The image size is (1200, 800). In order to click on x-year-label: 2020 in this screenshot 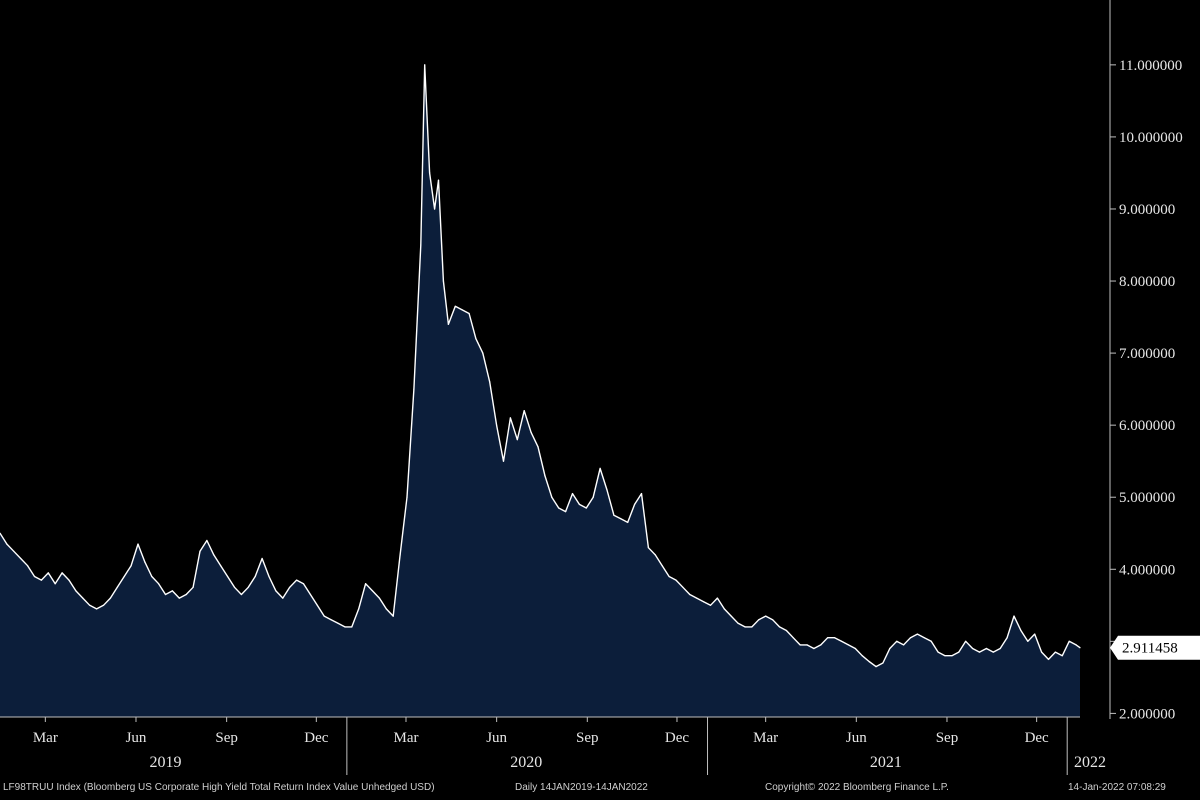, I will do `click(526, 762)`.